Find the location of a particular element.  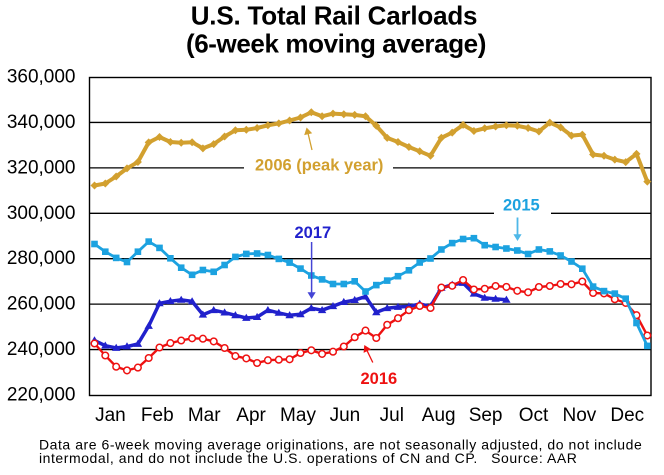

svg-text: 240,000 is located at coordinates (41, 349).